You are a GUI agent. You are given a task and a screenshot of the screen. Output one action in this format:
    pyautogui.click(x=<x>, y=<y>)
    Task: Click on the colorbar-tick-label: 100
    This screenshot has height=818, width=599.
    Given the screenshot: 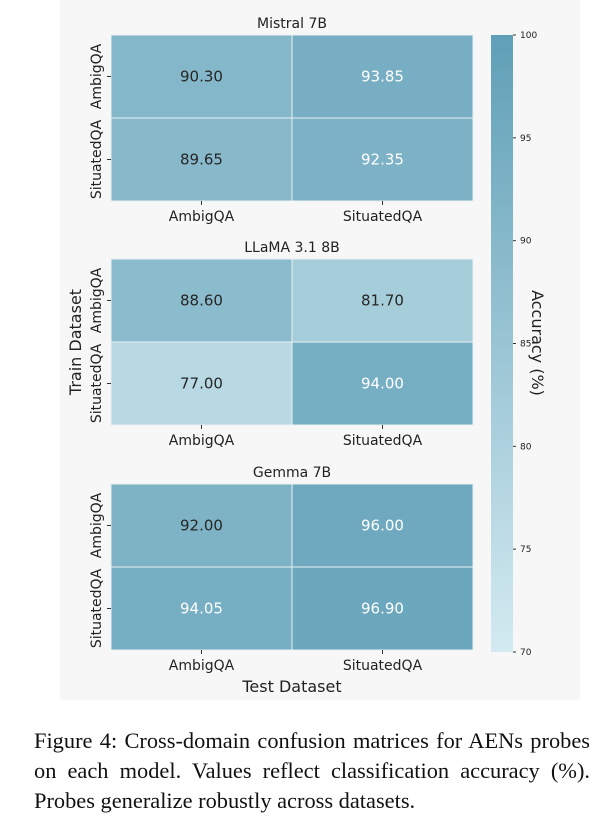 What is the action you would take?
    pyautogui.click(x=528, y=36)
    